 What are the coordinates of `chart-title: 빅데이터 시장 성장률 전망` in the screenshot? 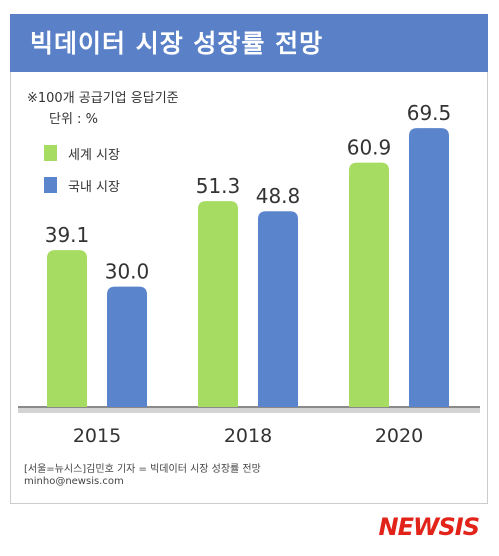 It's located at (177, 43).